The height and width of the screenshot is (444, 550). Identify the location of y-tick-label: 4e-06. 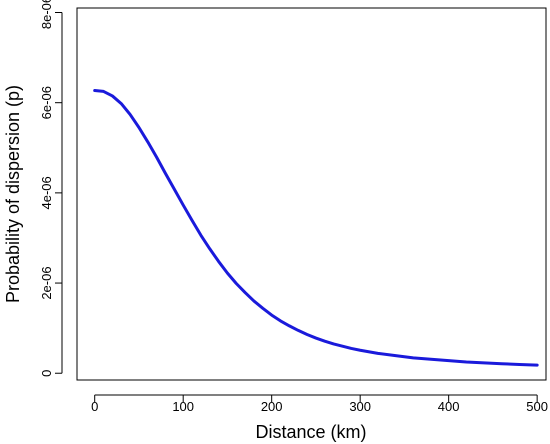
(46, 192).